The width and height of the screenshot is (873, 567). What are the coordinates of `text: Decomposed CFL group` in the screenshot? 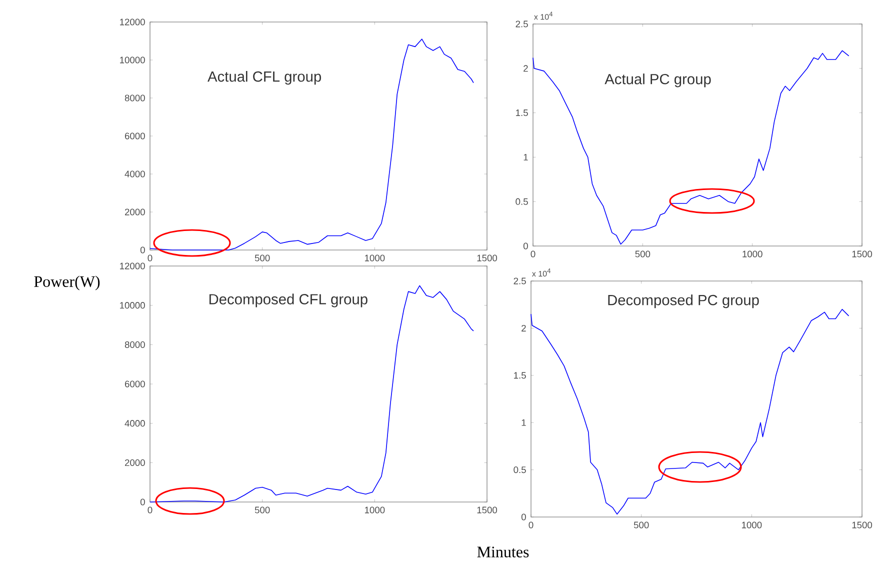 It's located at (288, 301).